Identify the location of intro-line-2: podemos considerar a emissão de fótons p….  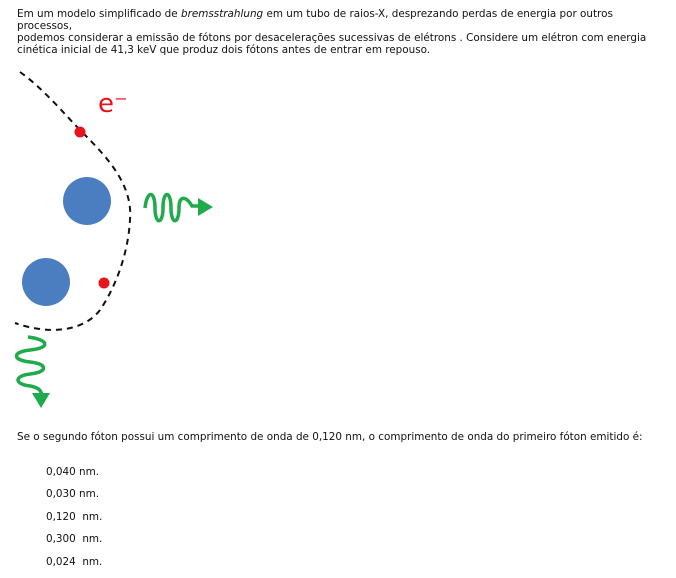
(332, 38).